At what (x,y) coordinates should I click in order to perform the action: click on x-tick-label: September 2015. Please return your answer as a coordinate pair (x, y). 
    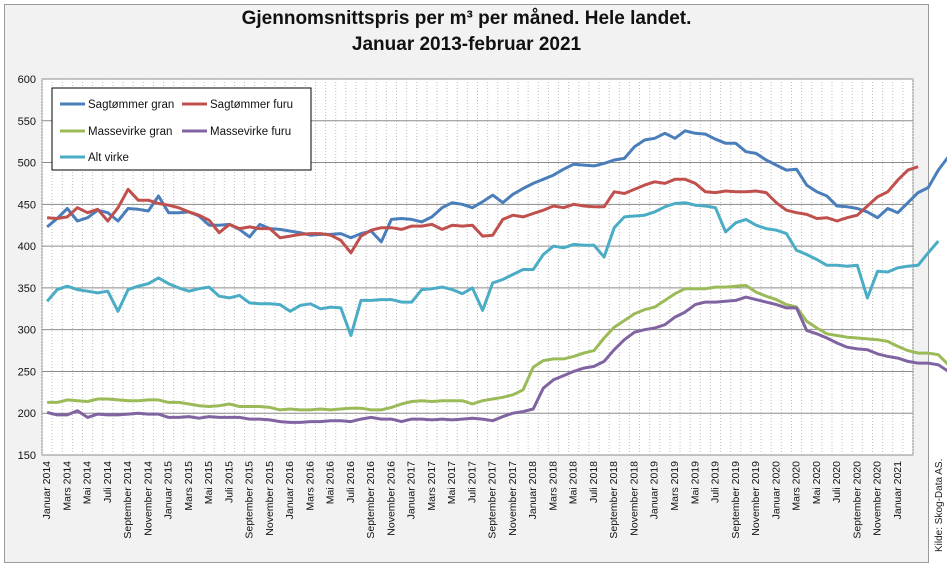
    Looking at the image, I should click on (250, 500).